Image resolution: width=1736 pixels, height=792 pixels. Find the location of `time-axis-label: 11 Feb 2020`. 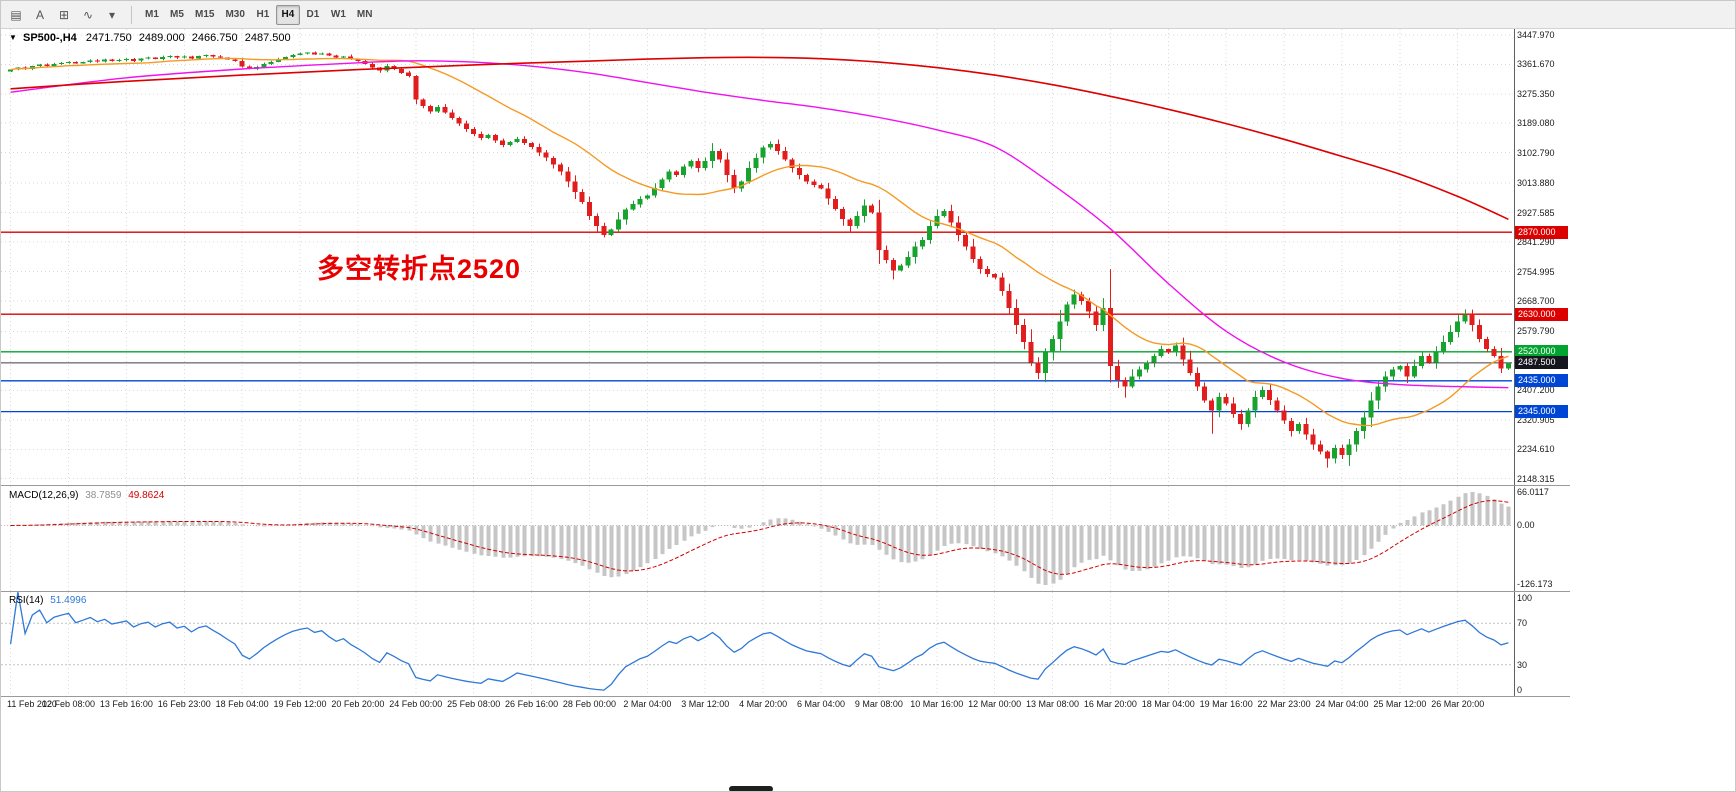

time-axis-label: 11 Feb 2020 is located at coordinates (32, 704).